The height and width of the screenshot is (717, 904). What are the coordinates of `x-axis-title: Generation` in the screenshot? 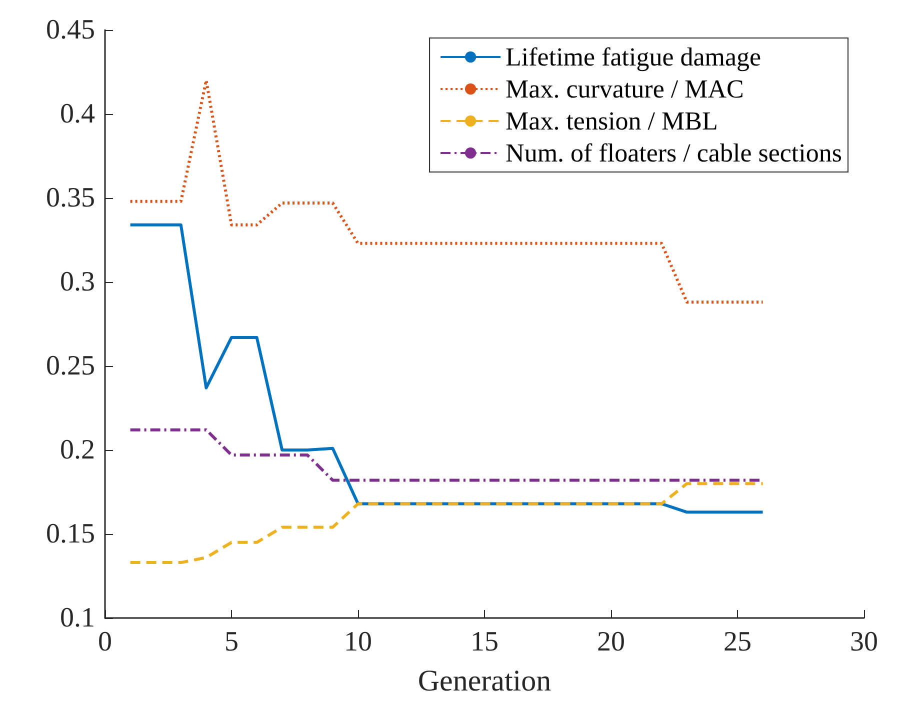 It's located at (485, 681).